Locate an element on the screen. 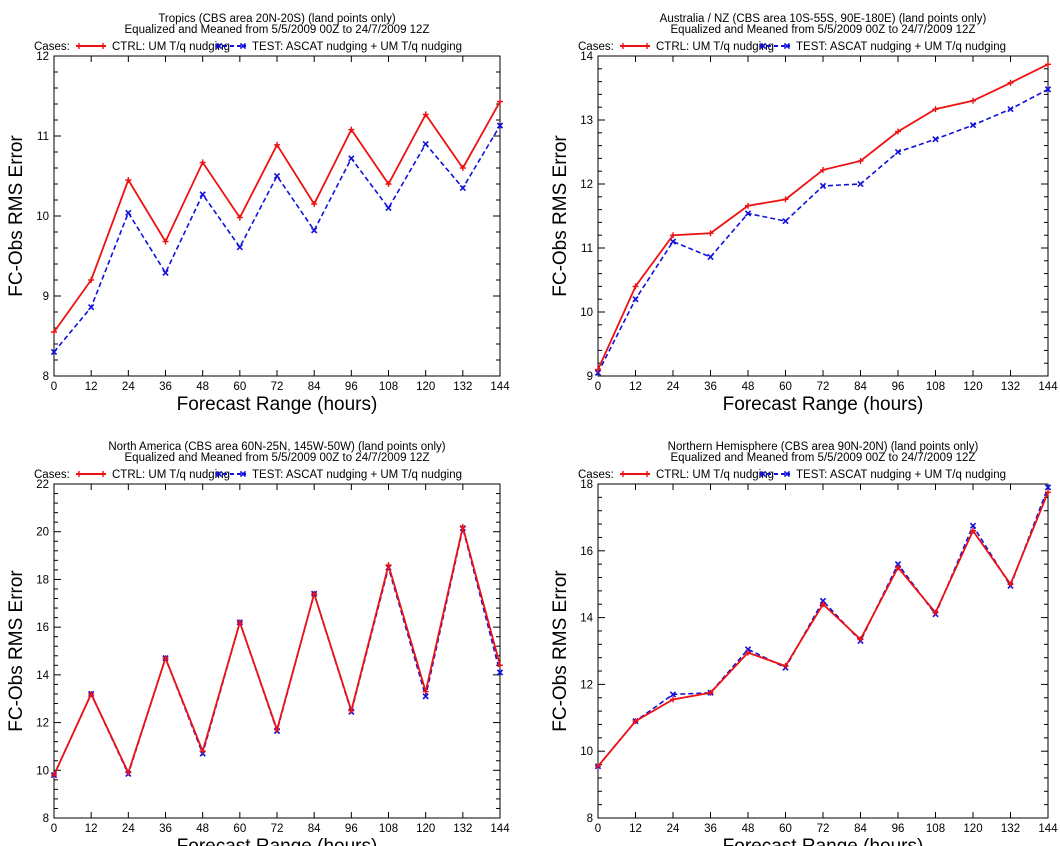  y-tick-label: 8 is located at coordinates (46, 819).